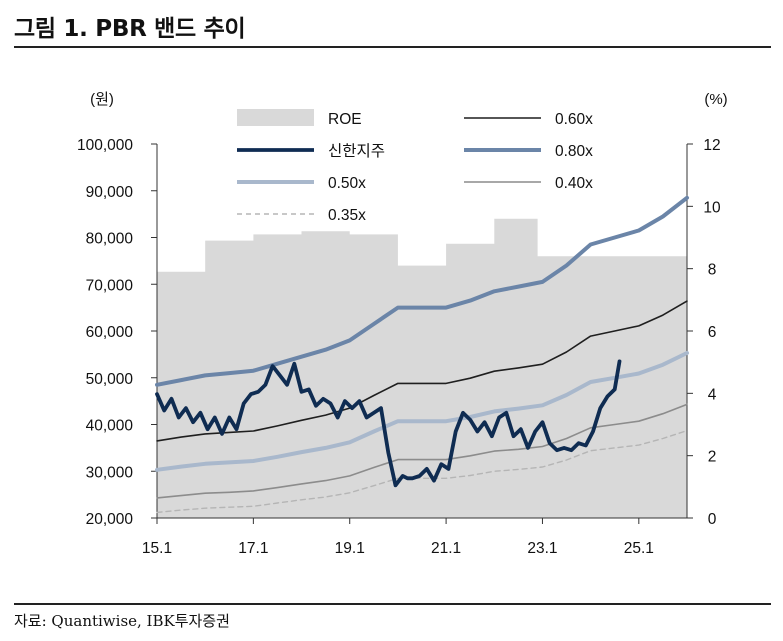  Describe the element at coordinates (712, 394) in the screenshot. I see `y2-tick-label: 4` at that location.